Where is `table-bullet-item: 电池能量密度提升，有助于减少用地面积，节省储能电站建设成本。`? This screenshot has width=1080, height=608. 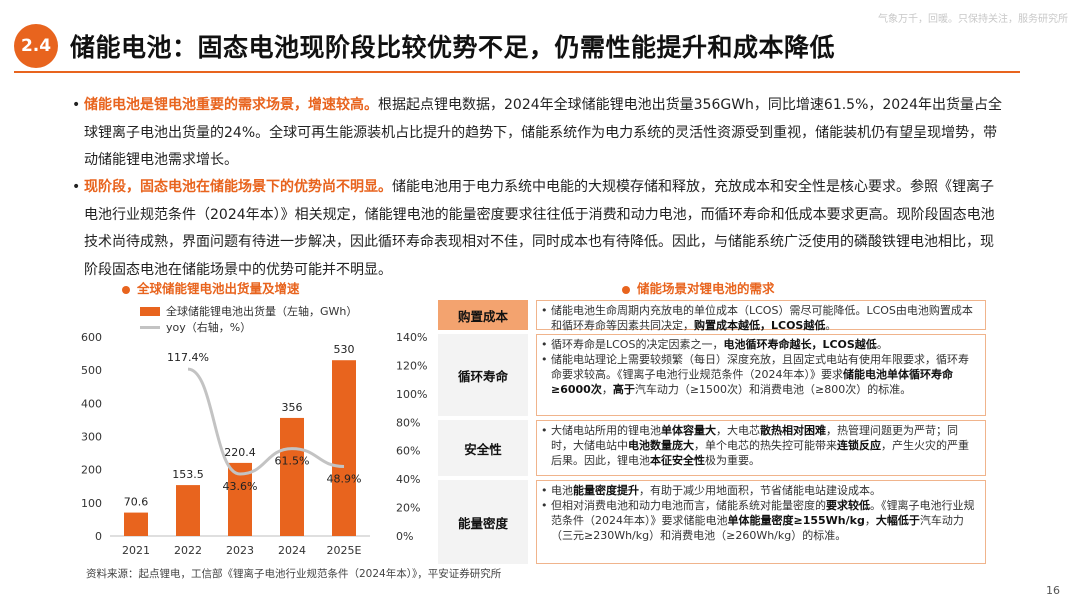
table-bullet-item: 电池能量密度提升，有助于减少用地面积，节省储能电站建设成本。 is located at coordinates (760, 490).